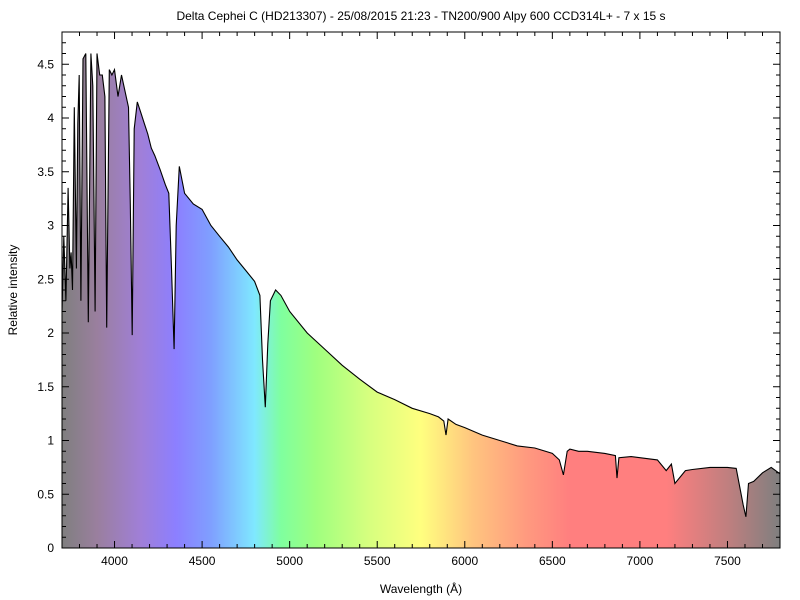 This screenshot has width=800, height=600. Describe the element at coordinates (50, 226) in the screenshot. I see `y-tick-label: 3` at that location.